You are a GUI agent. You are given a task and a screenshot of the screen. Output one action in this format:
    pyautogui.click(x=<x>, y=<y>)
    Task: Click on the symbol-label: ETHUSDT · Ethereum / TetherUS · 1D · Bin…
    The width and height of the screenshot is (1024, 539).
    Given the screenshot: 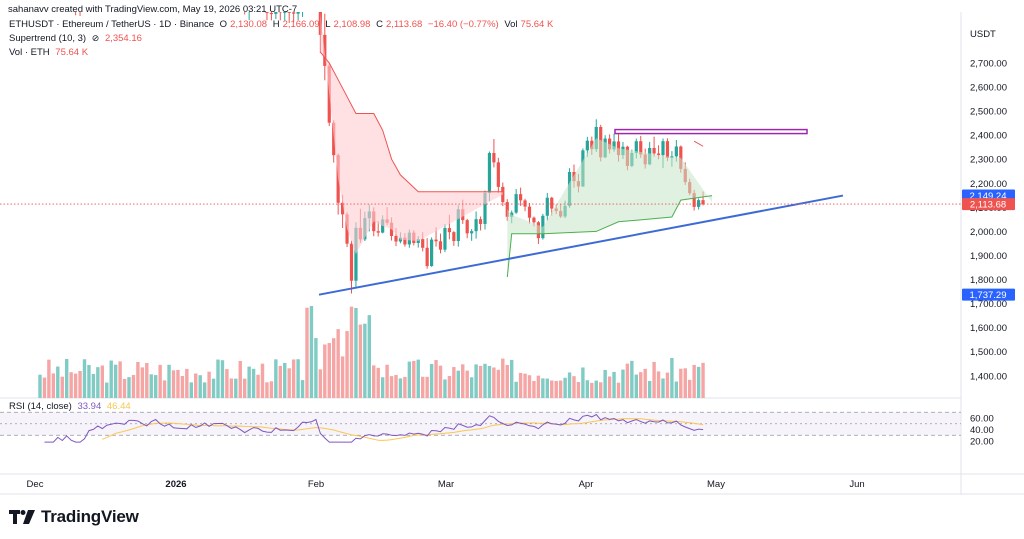 What is the action you would take?
    pyautogui.click(x=112, y=24)
    